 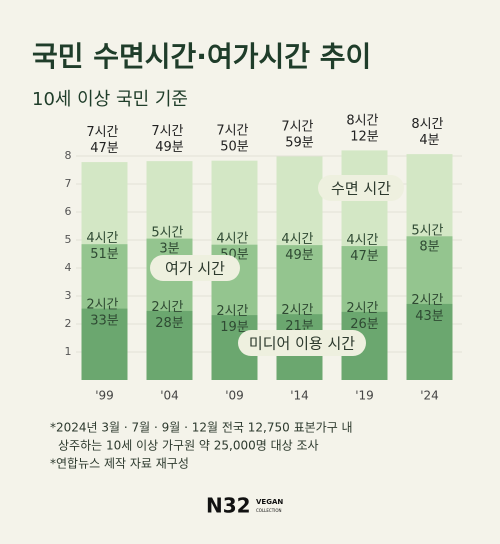 What do you see at coordinates (429, 132) in the screenshot?
I see `value-label: 8시간 4분` at bounding box center [429, 132].